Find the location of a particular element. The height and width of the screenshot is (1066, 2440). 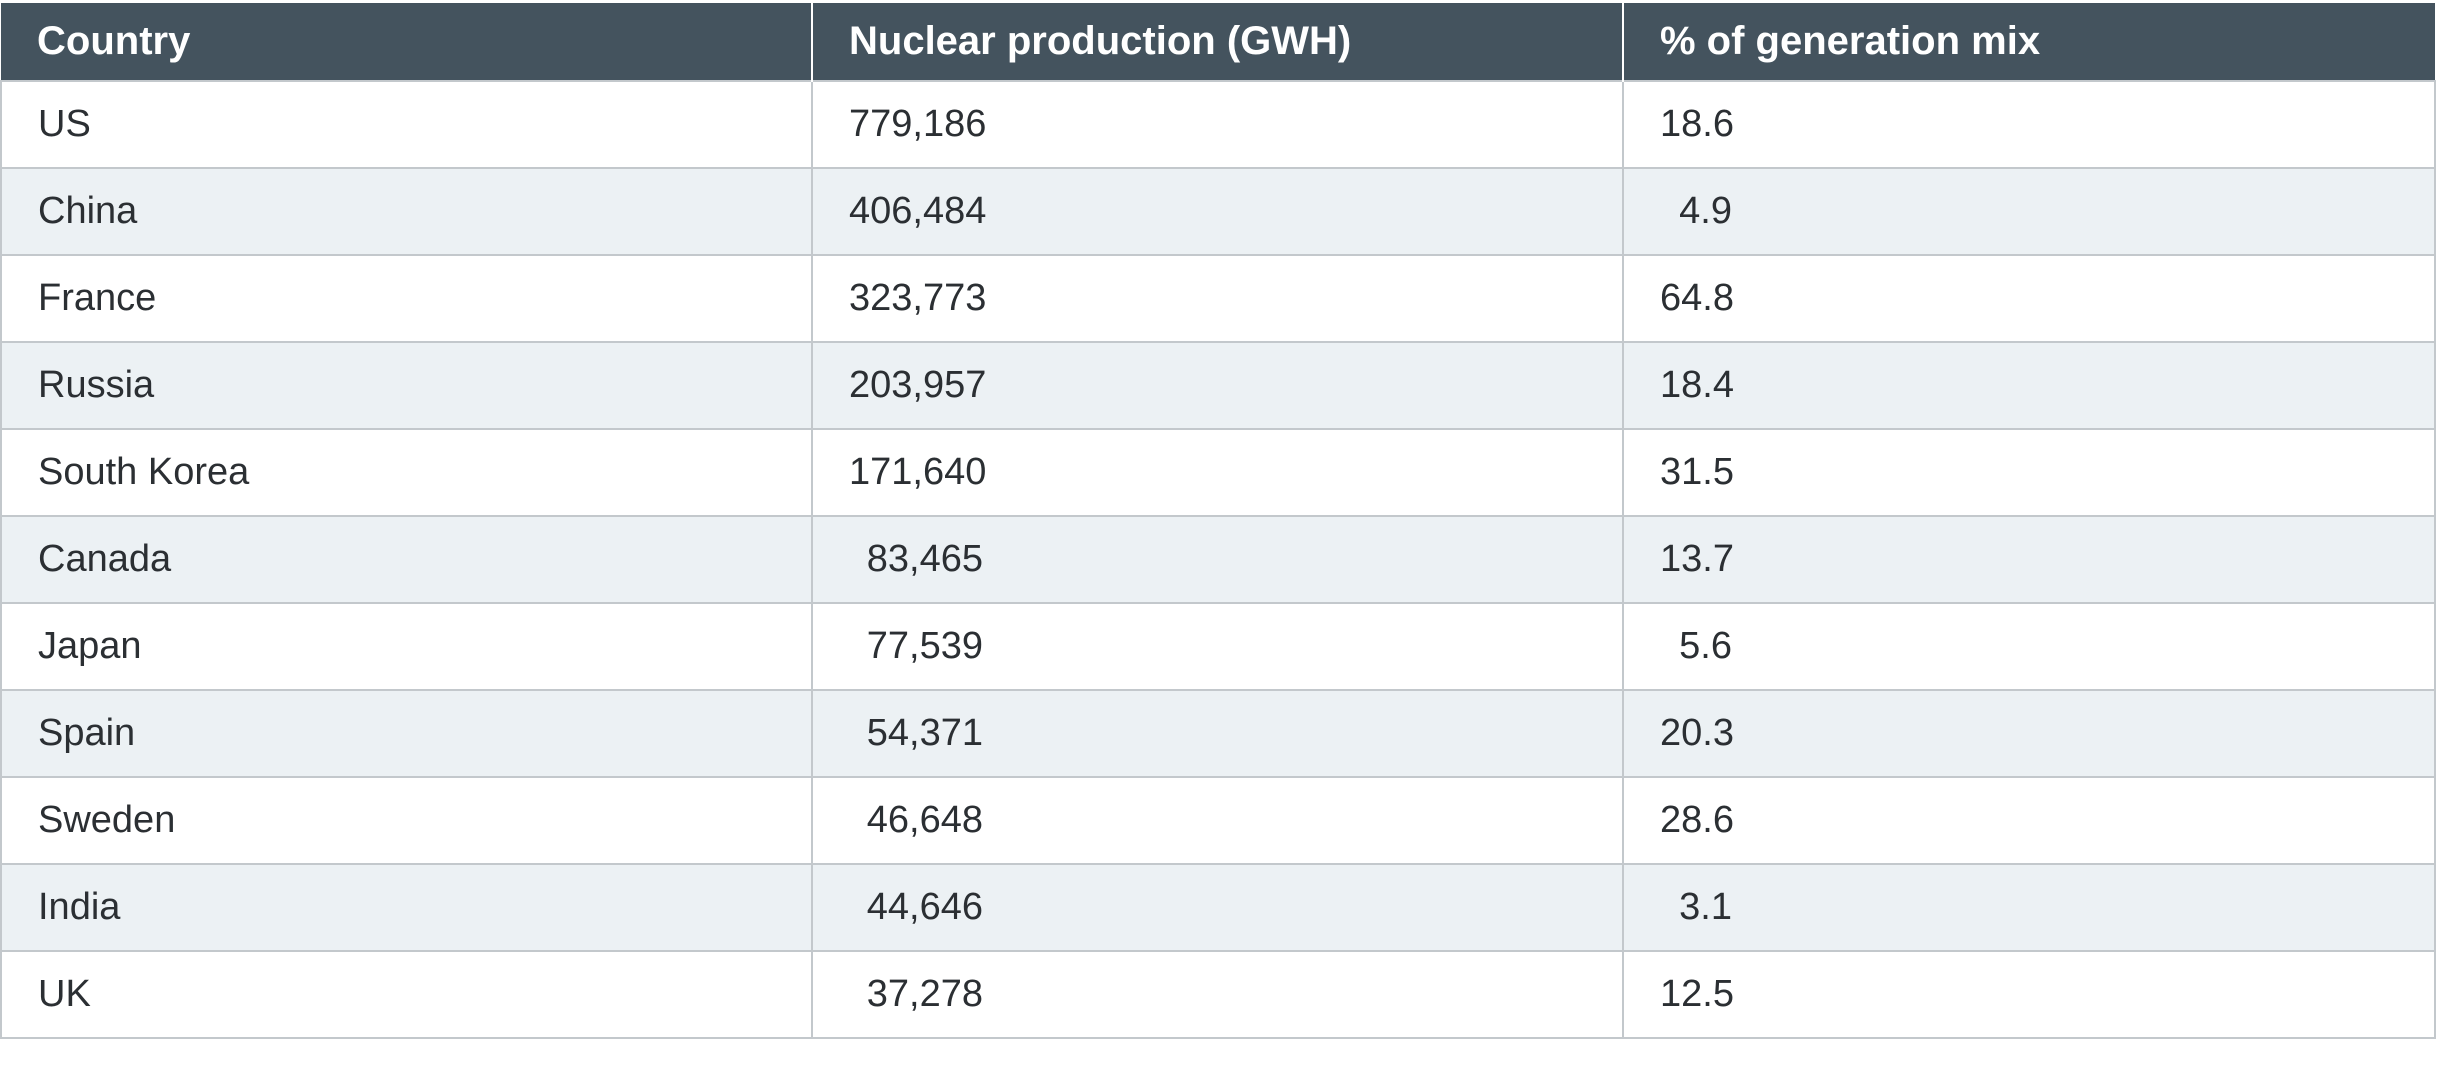

cell-country: France is located at coordinates (406, 298).